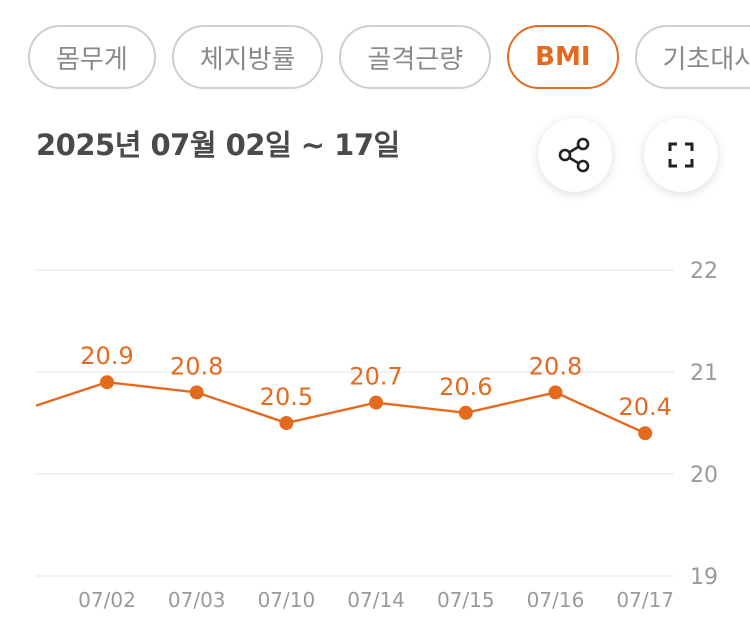  Describe the element at coordinates (563, 57) in the screenshot. I see `tab-bmi: BMI` at that location.